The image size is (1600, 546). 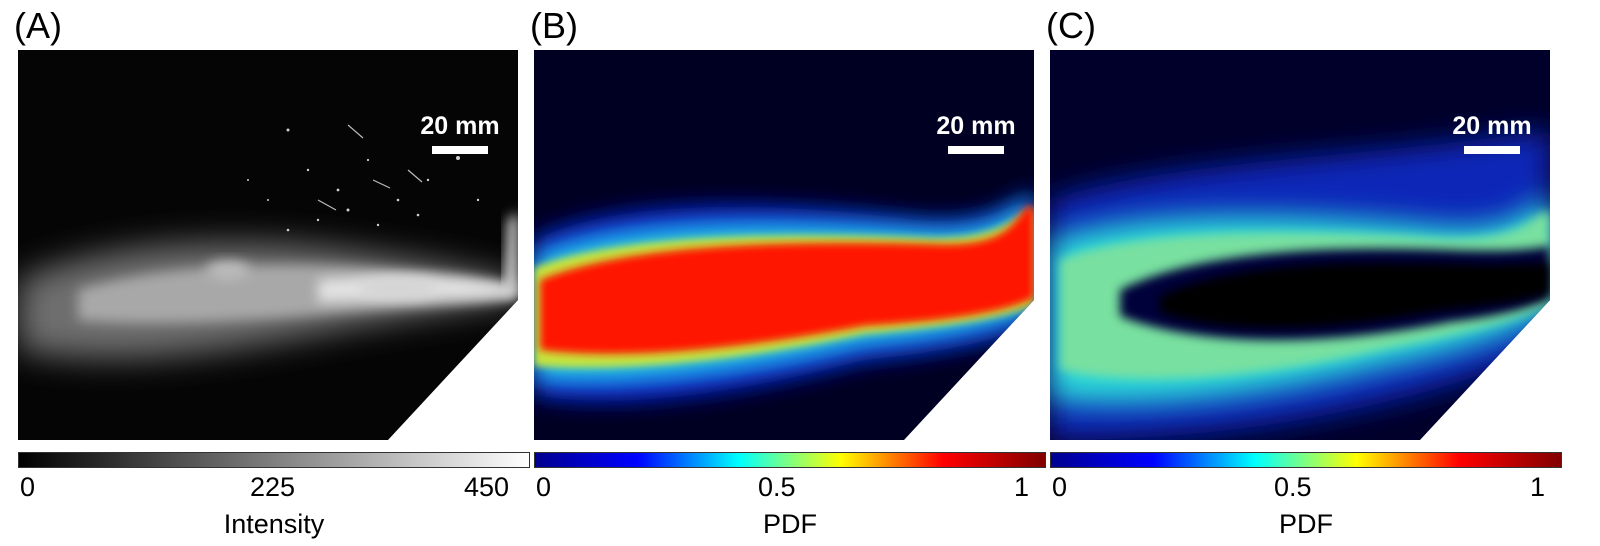 I want to click on colorbar-title: Intensity, so click(x=274, y=524).